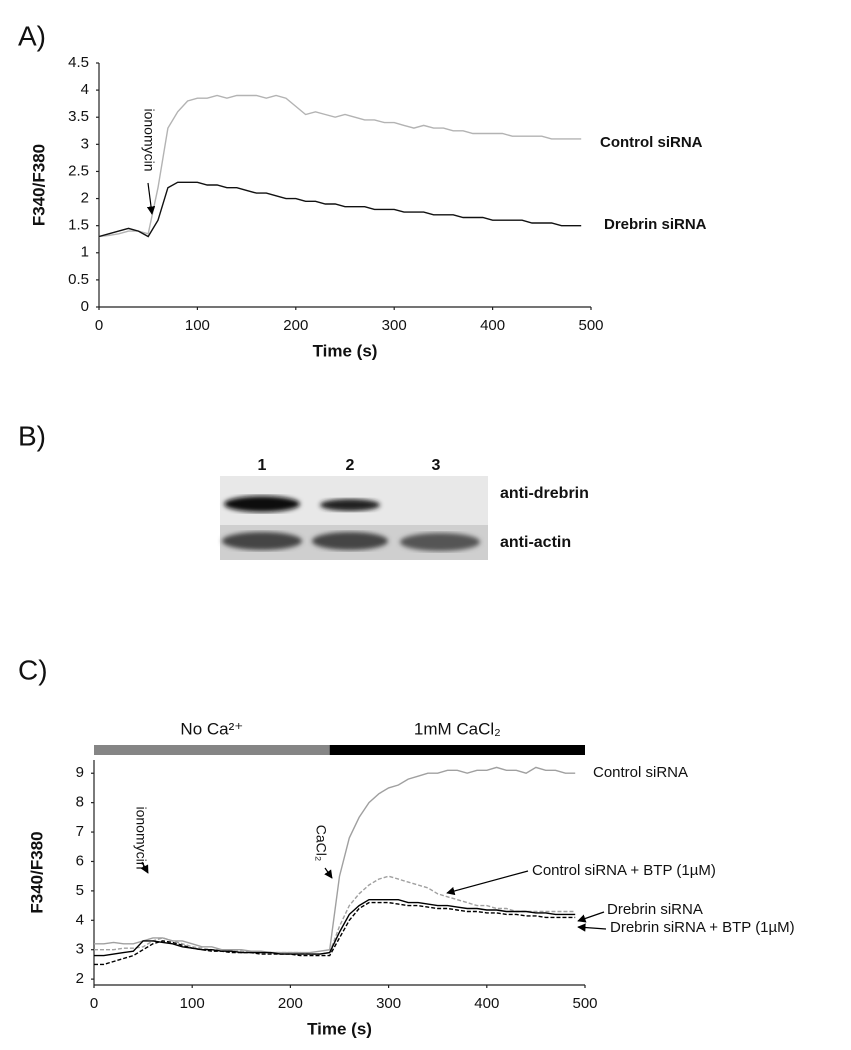 This screenshot has height=1050, width=851. Describe the element at coordinates (32, 35) in the screenshot. I see `panel-label: A)` at that location.